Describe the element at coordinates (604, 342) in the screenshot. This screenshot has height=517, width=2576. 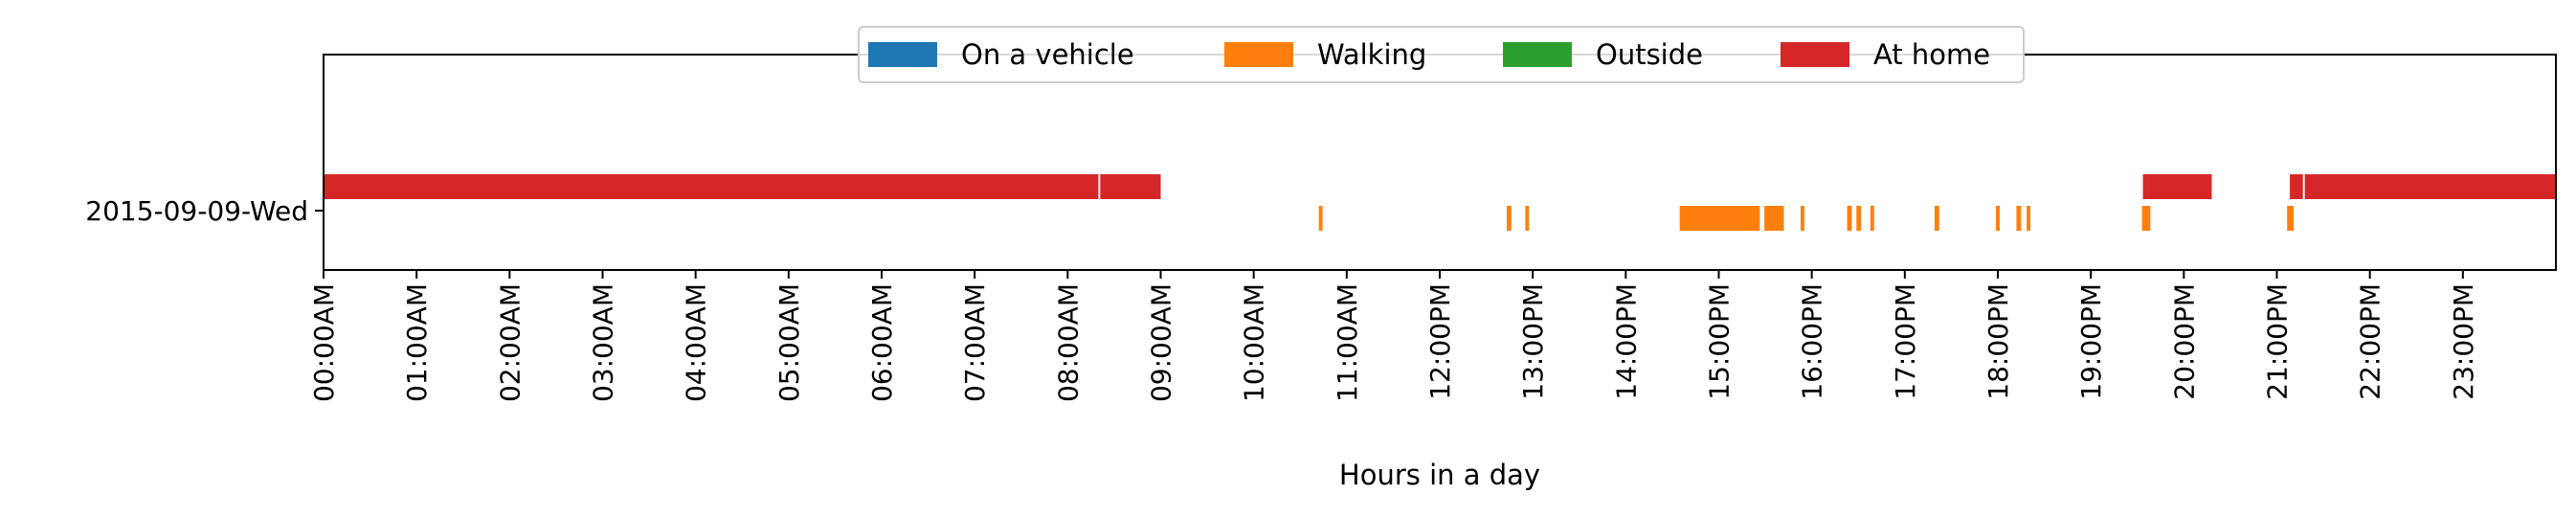
I see `x-tick-label: 03:00AM` at that location.